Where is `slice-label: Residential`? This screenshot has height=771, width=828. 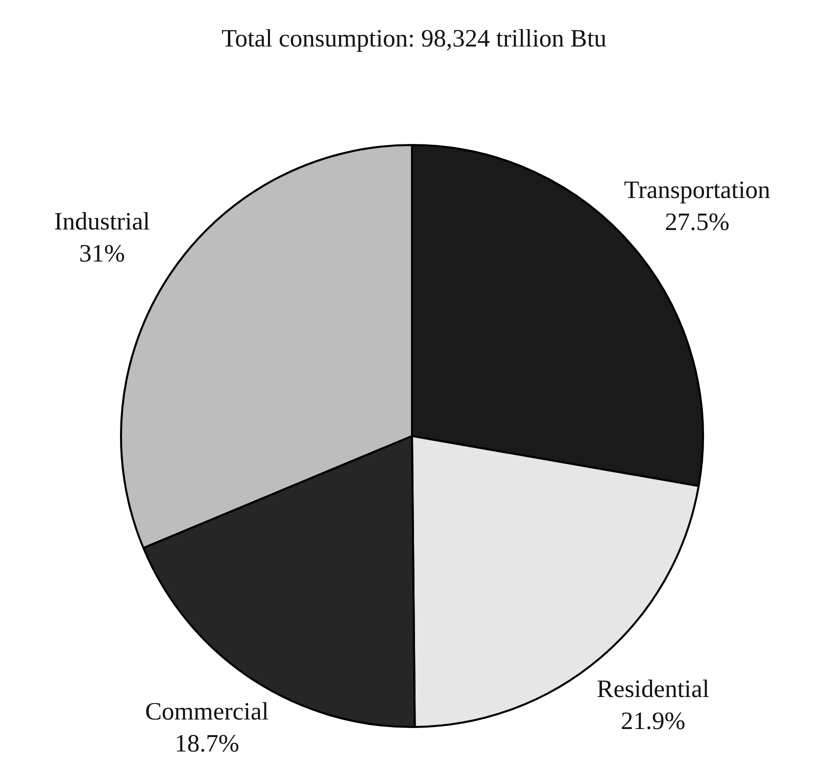
slice-label: Residential is located at coordinates (653, 690).